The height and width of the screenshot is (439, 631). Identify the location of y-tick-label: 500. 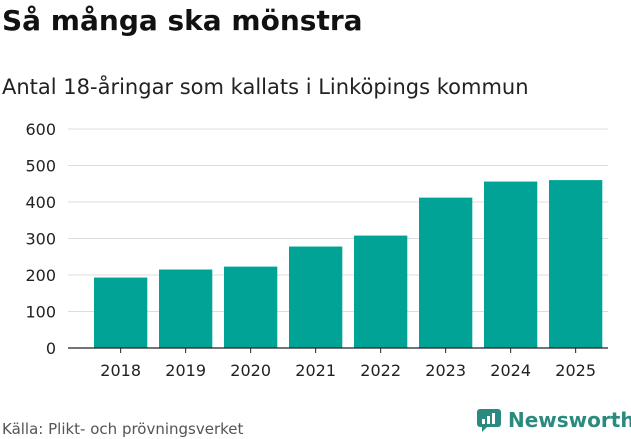
(40, 166).